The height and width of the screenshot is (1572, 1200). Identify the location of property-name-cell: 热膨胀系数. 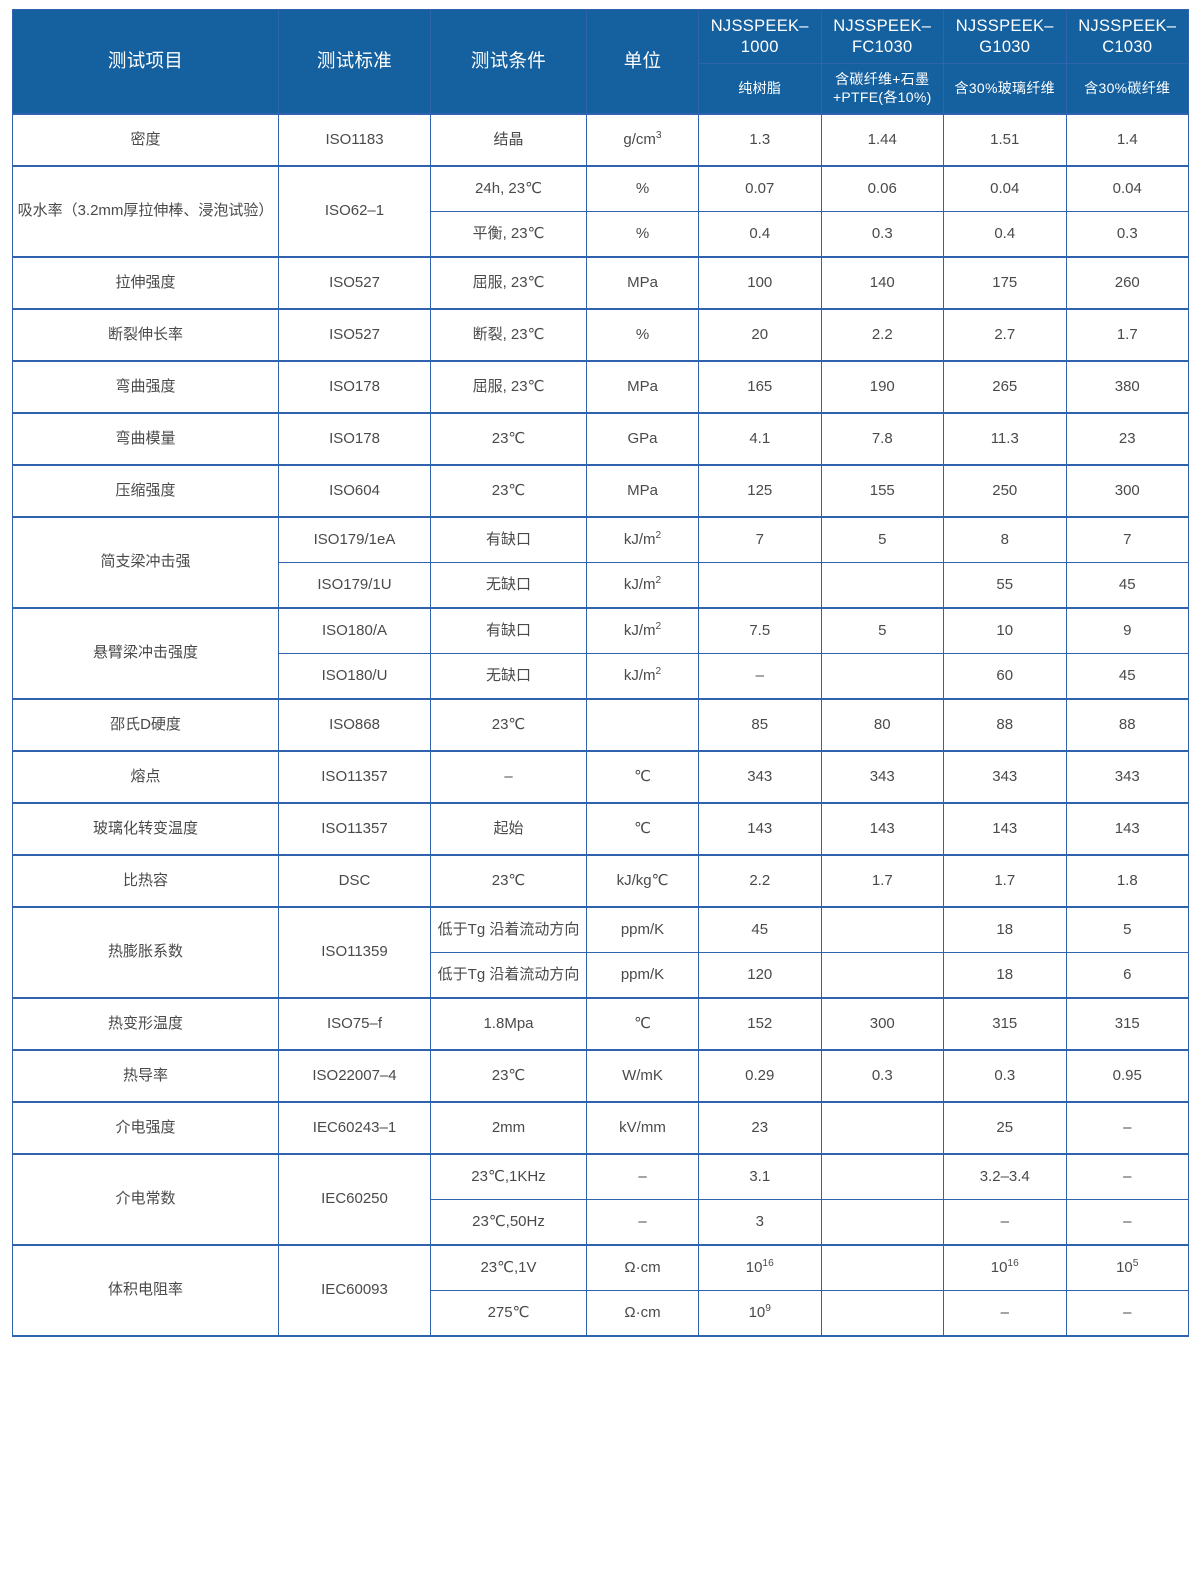
(145, 952).